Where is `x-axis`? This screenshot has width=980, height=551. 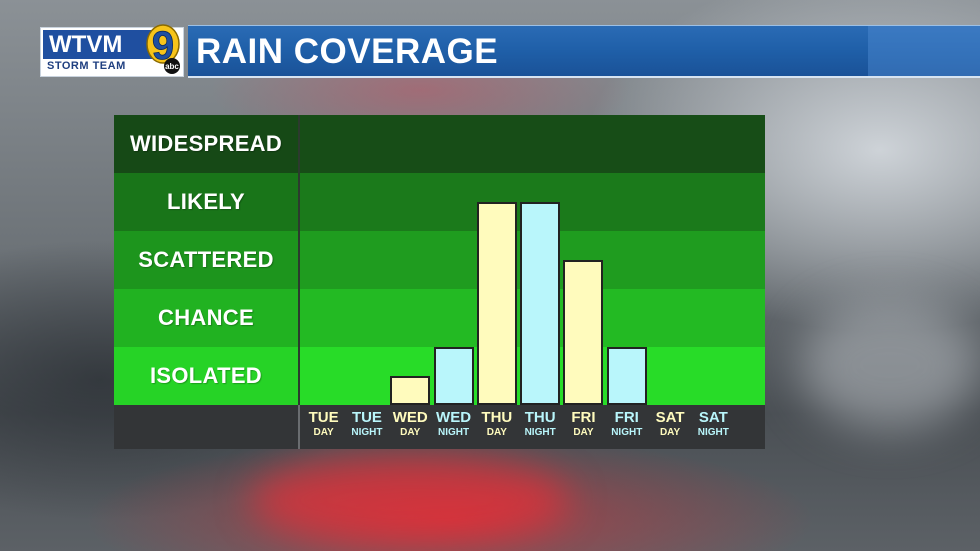 x-axis is located at coordinates (439, 427).